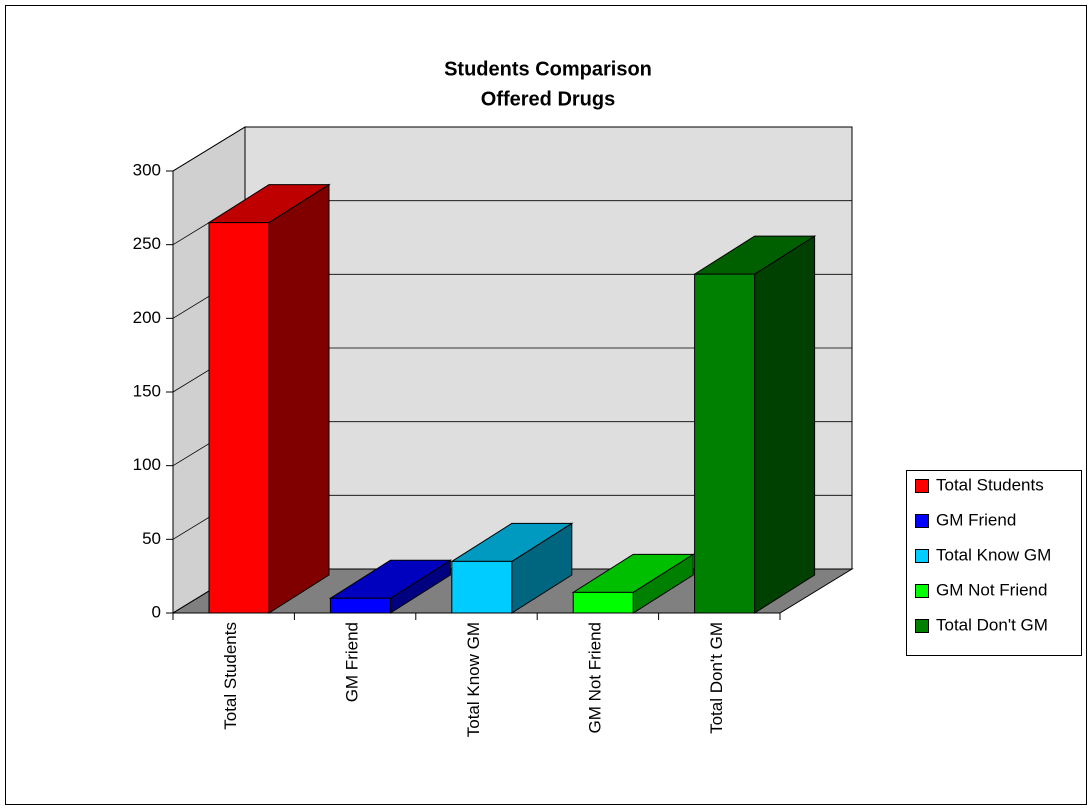 The width and height of the screenshot is (1092, 810). What do you see at coordinates (147, 243) in the screenshot?
I see `y-tick-label: 250` at bounding box center [147, 243].